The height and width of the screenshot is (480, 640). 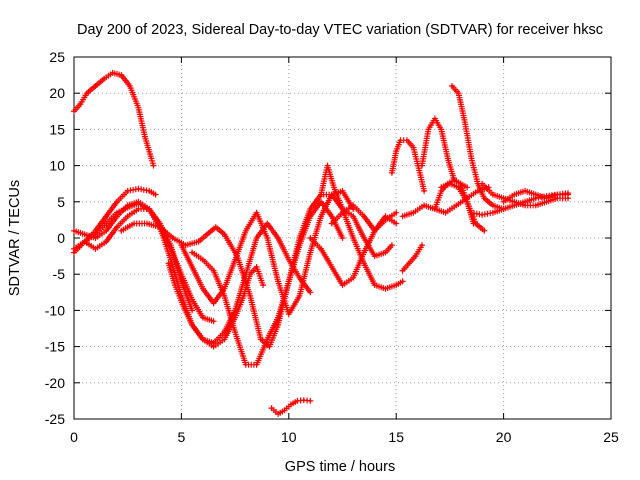 I want to click on y-tick-label: 5, so click(x=61, y=202).